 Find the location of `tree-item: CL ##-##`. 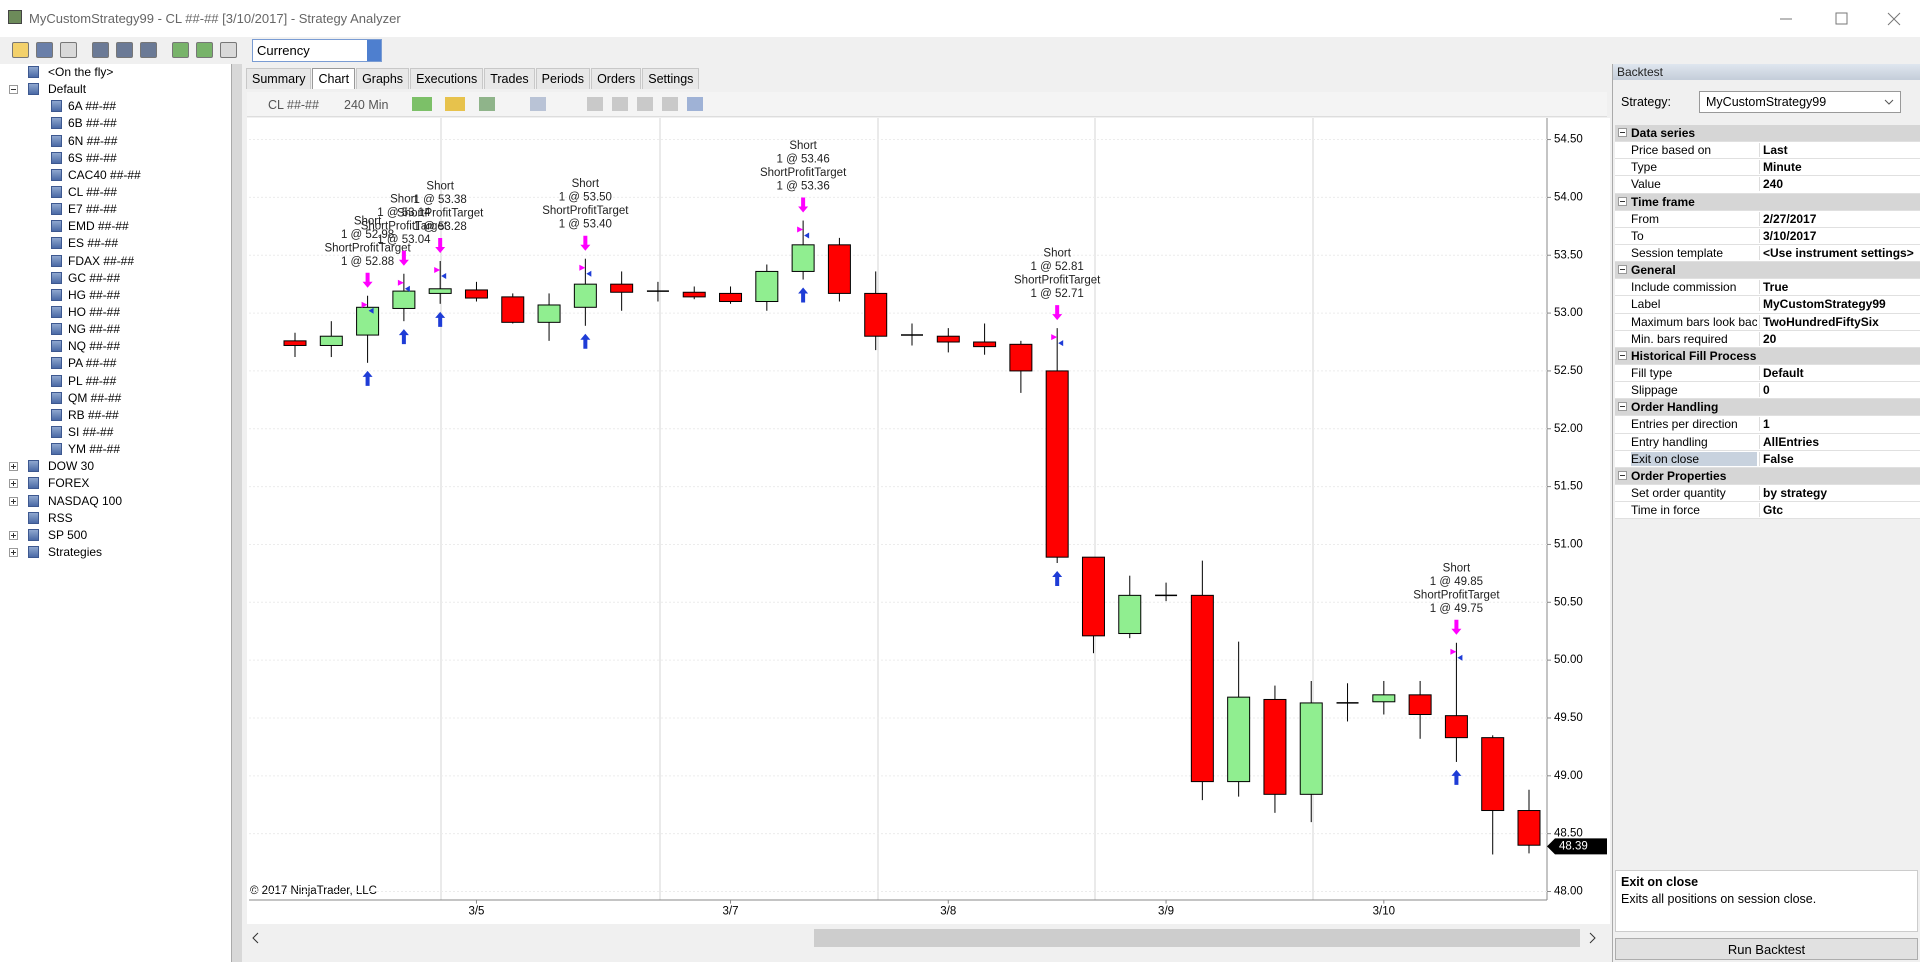

tree-item: CL ##-## is located at coordinates (115, 192).